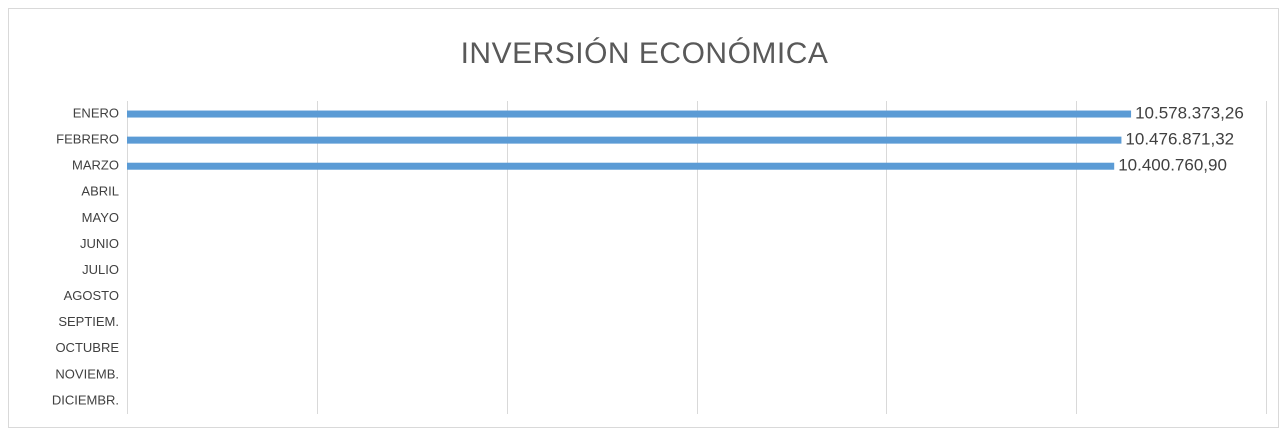  Describe the element at coordinates (87, 373) in the screenshot. I see `category-label: NOVIEMB.` at that location.